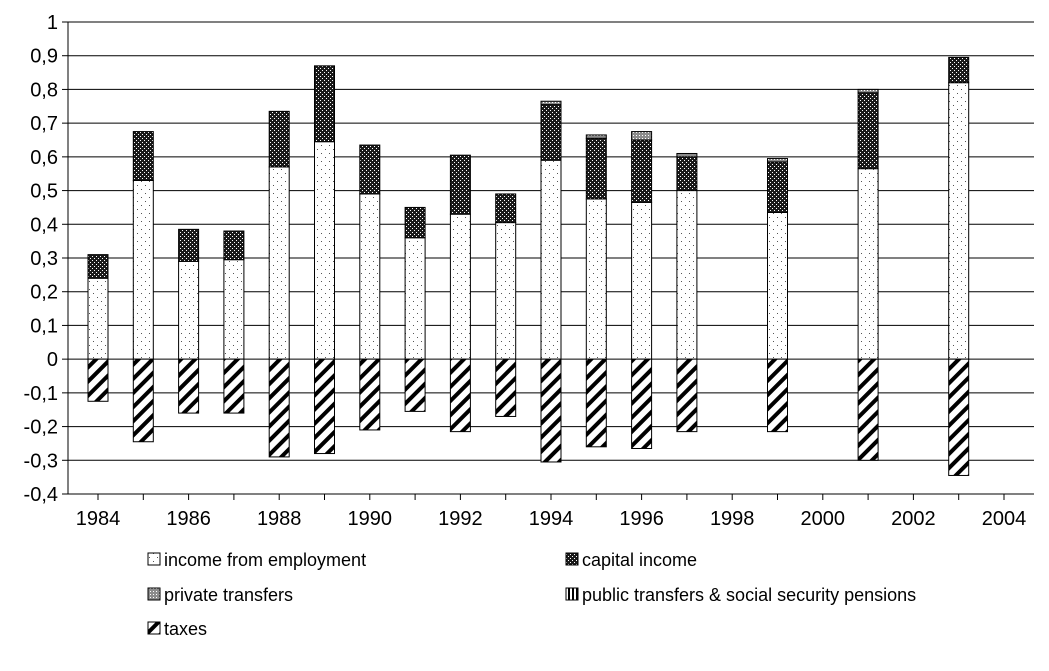  Describe the element at coordinates (98, 519) in the screenshot. I see `x-tick-label: 1984` at that location.